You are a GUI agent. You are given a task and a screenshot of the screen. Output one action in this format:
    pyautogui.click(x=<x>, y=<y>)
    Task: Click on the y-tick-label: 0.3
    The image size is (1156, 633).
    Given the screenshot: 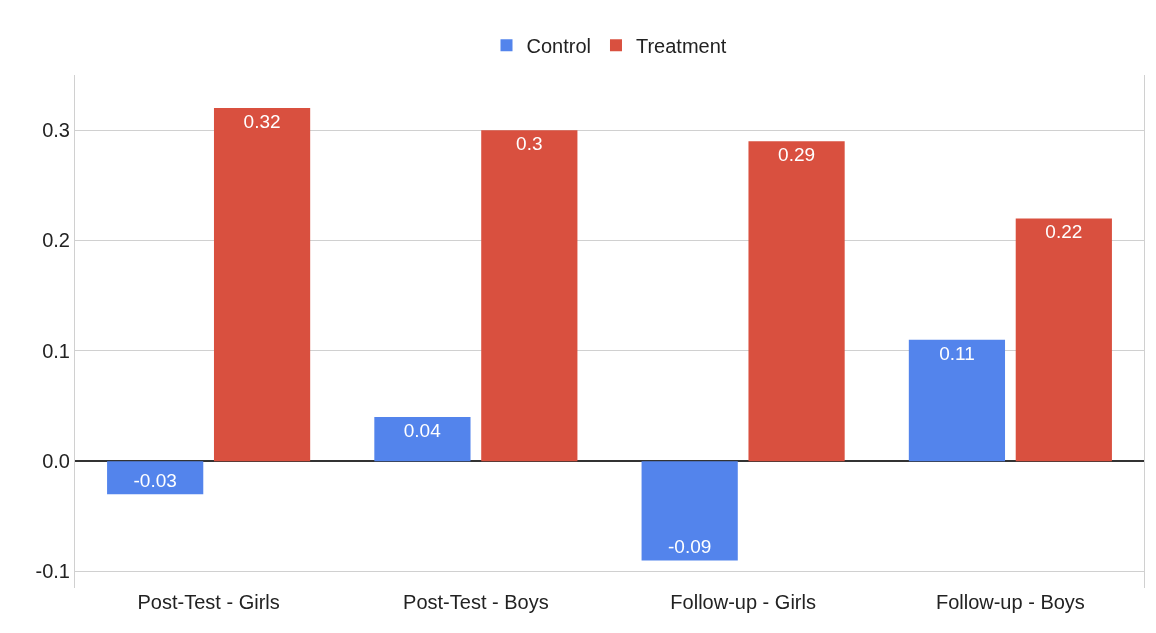 What is the action you would take?
    pyautogui.click(x=56, y=130)
    